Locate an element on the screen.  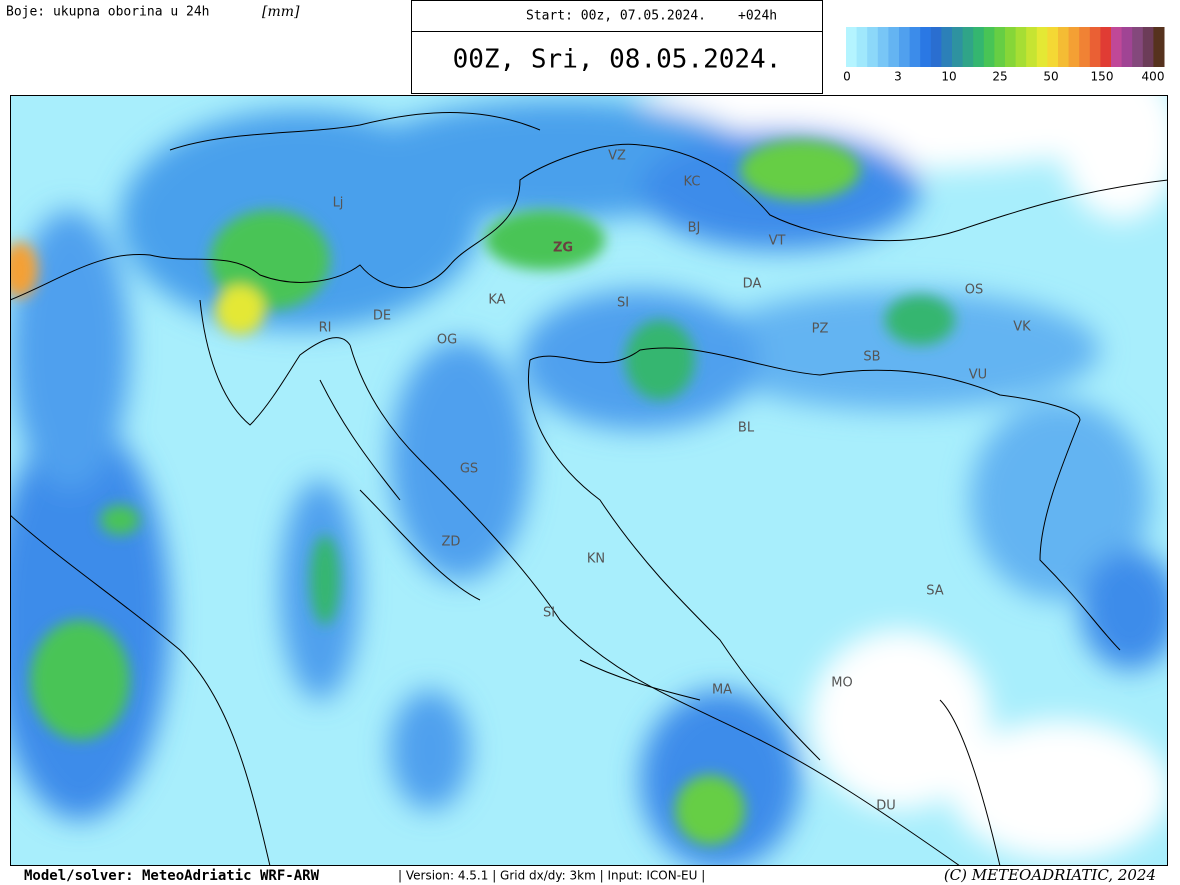
city-label: DE is located at coordinates (382, 316).